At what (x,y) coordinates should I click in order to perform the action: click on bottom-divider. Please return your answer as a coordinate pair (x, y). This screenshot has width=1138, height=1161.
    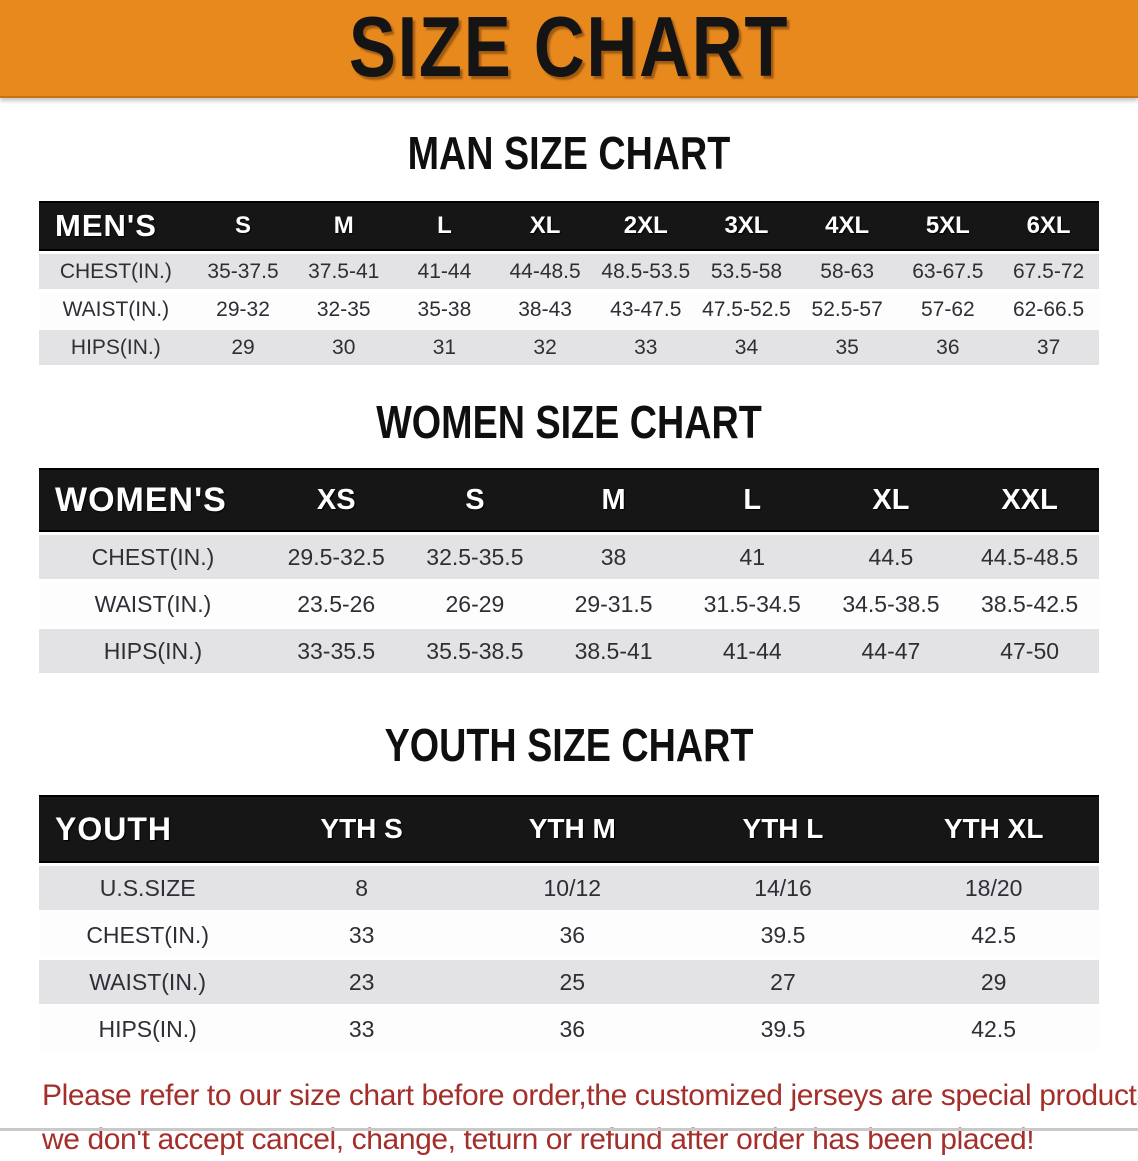
    Looking at the image, I should click on (569, 1129).